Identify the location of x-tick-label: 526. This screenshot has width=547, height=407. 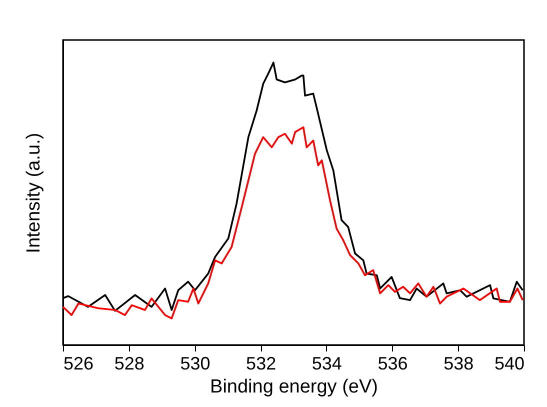
(79, 364).